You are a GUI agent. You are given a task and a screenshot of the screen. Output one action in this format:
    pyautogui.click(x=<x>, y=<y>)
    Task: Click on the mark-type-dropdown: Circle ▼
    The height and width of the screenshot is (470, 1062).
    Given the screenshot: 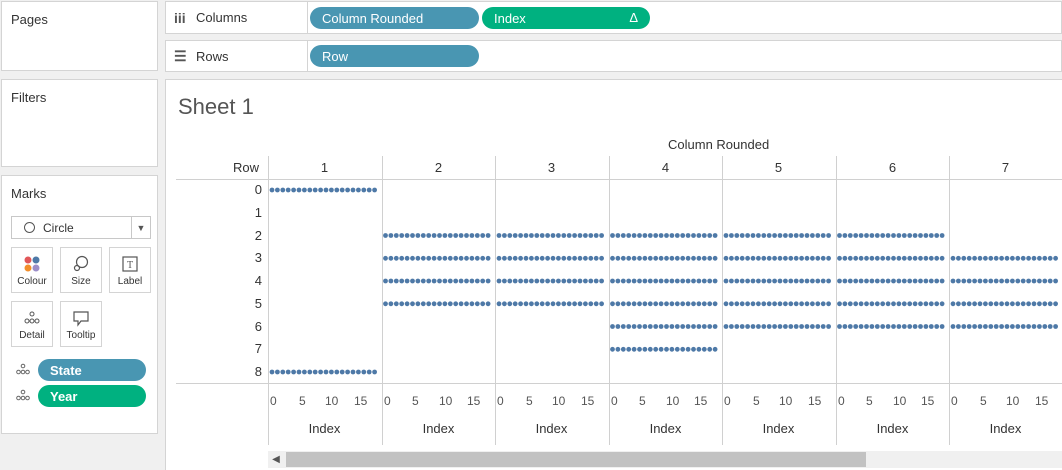 What is the action you would take?
    pyautogui.click(x=81, y=227)
    